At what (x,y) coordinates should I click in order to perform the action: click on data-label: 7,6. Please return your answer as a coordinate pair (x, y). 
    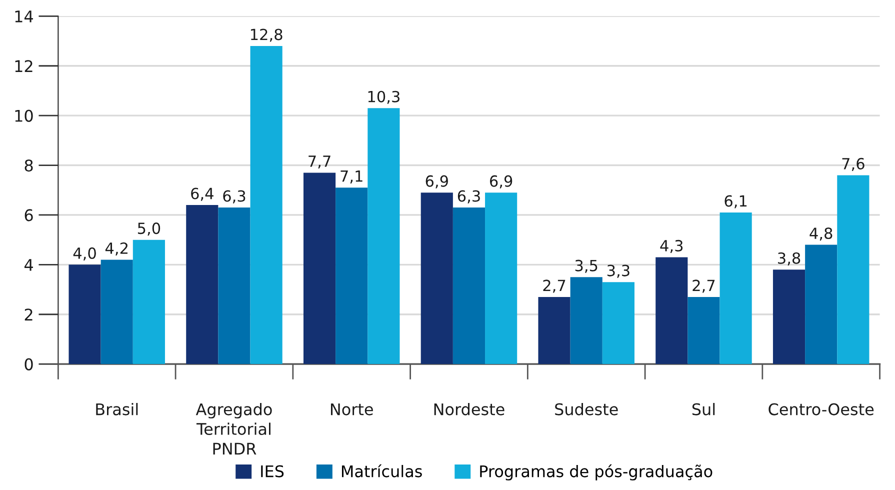
    Looking at the image, I should click on (853, 165).